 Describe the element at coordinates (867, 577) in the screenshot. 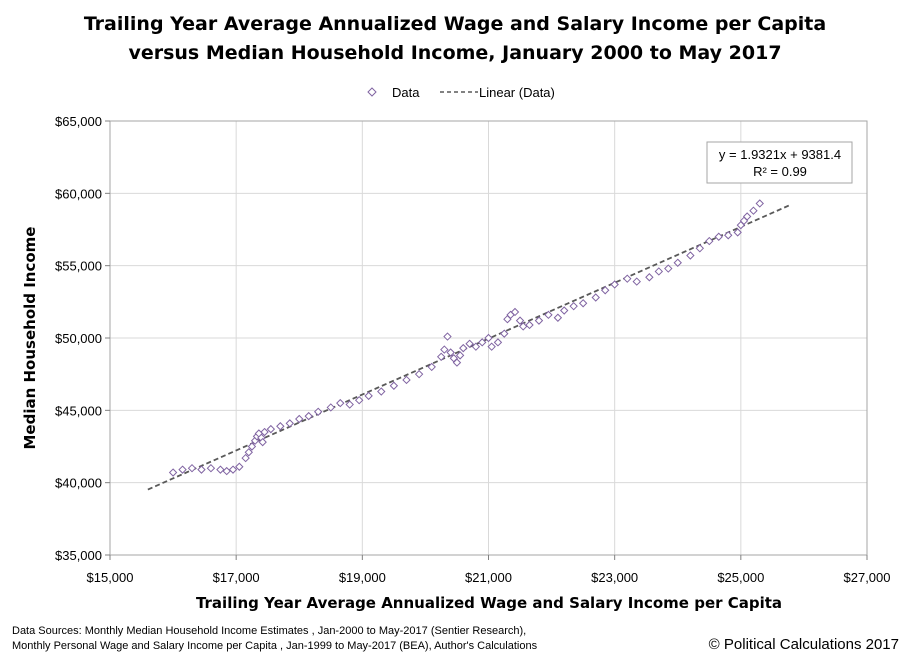

I see `x-tick-label: $27,000` at that location.